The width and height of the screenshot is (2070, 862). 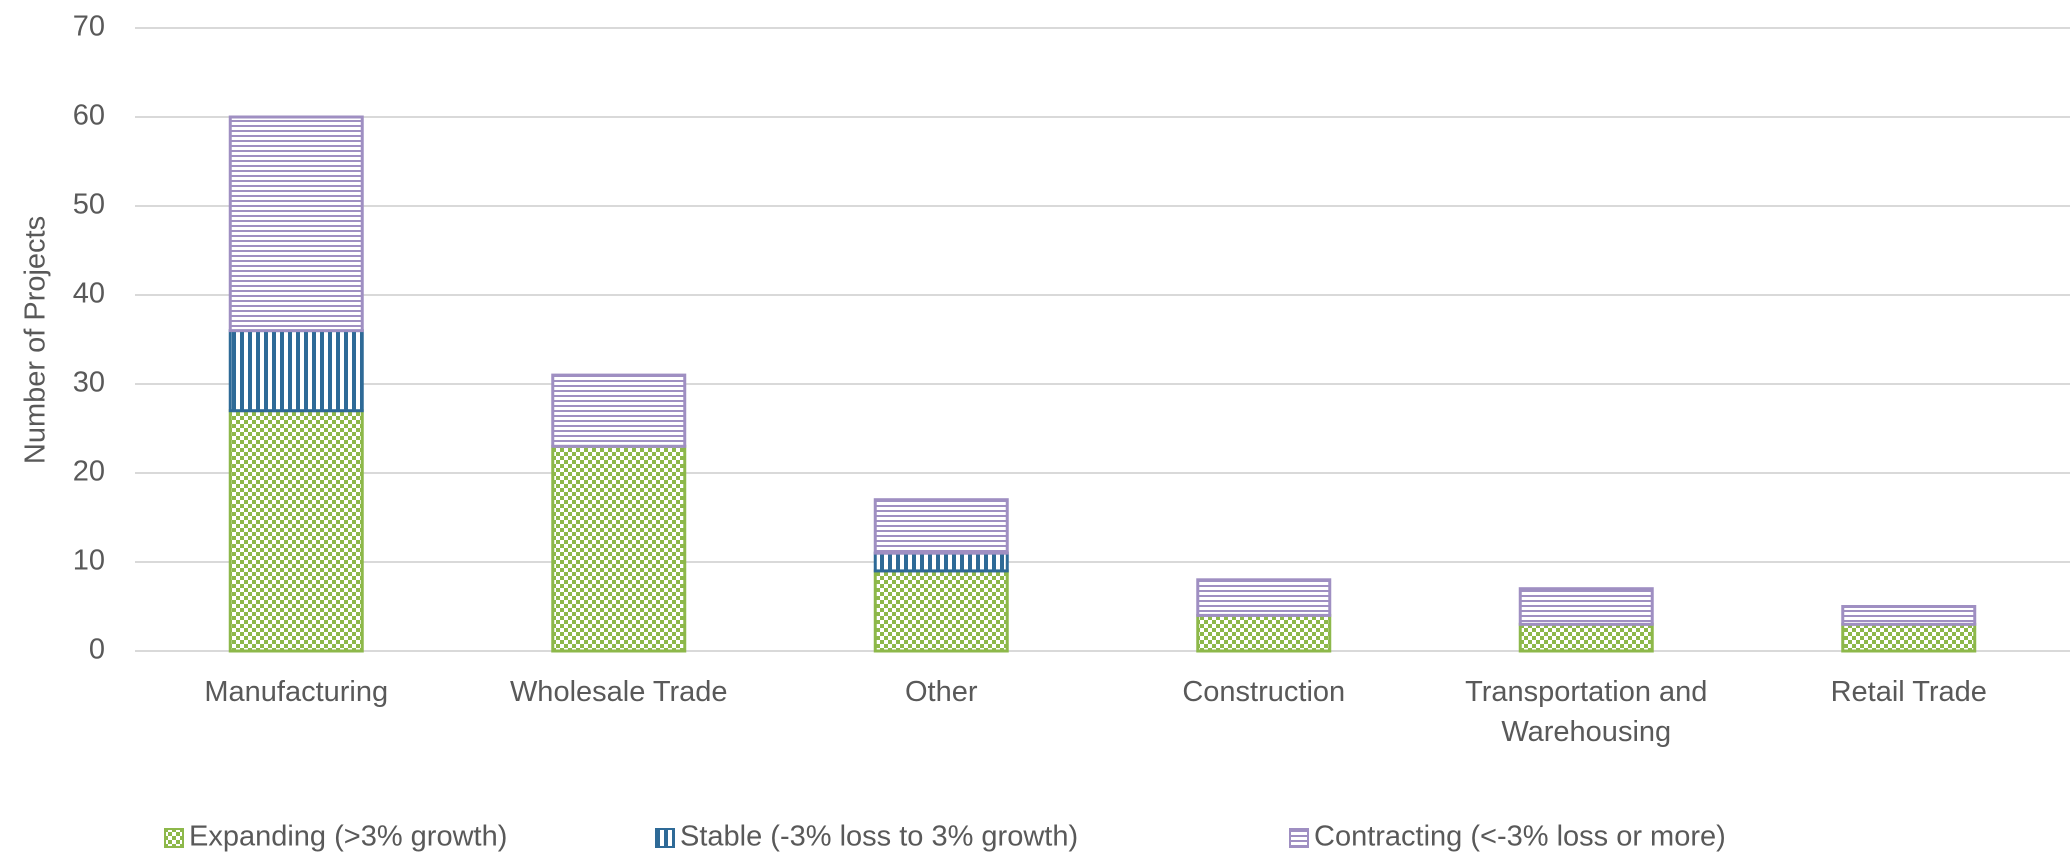 What do you see at coordinates (1520, 837) in the screenshot?
I see `legend-label: Contracting (<-3% loss or more)` at bounding box center [1520, 837].